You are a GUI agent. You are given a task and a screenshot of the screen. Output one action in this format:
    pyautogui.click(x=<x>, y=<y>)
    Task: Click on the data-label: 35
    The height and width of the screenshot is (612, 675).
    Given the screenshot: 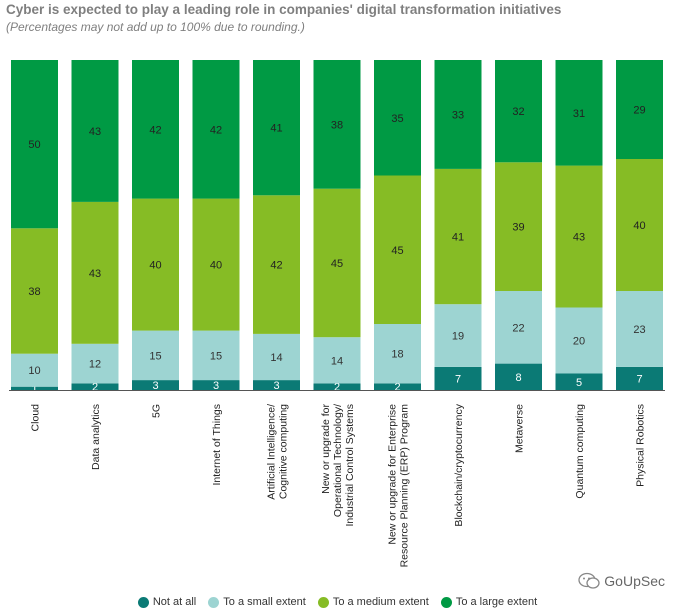 What is the action you would take?
    pyautogui.click(x=397, y=119)
    